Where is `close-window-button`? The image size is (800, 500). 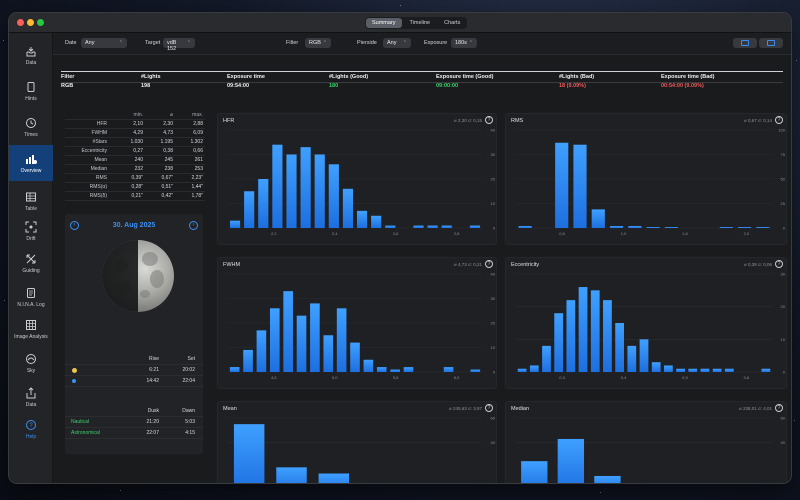
close-window-button is located at coordinates (20, 22).